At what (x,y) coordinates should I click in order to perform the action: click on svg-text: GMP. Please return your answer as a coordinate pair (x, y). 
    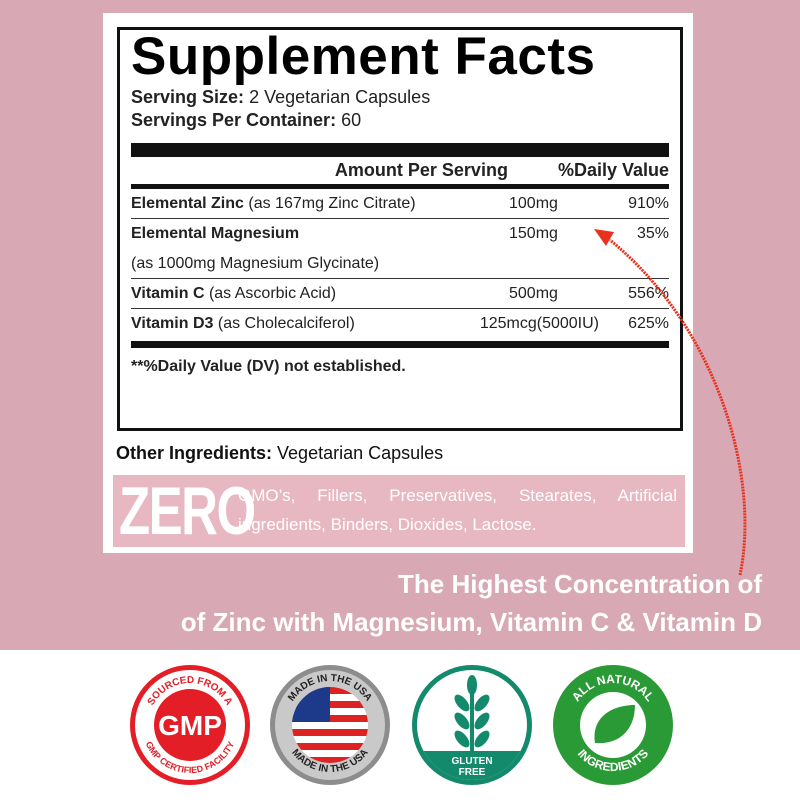
    Looking at the image, I should click on (190, 725).